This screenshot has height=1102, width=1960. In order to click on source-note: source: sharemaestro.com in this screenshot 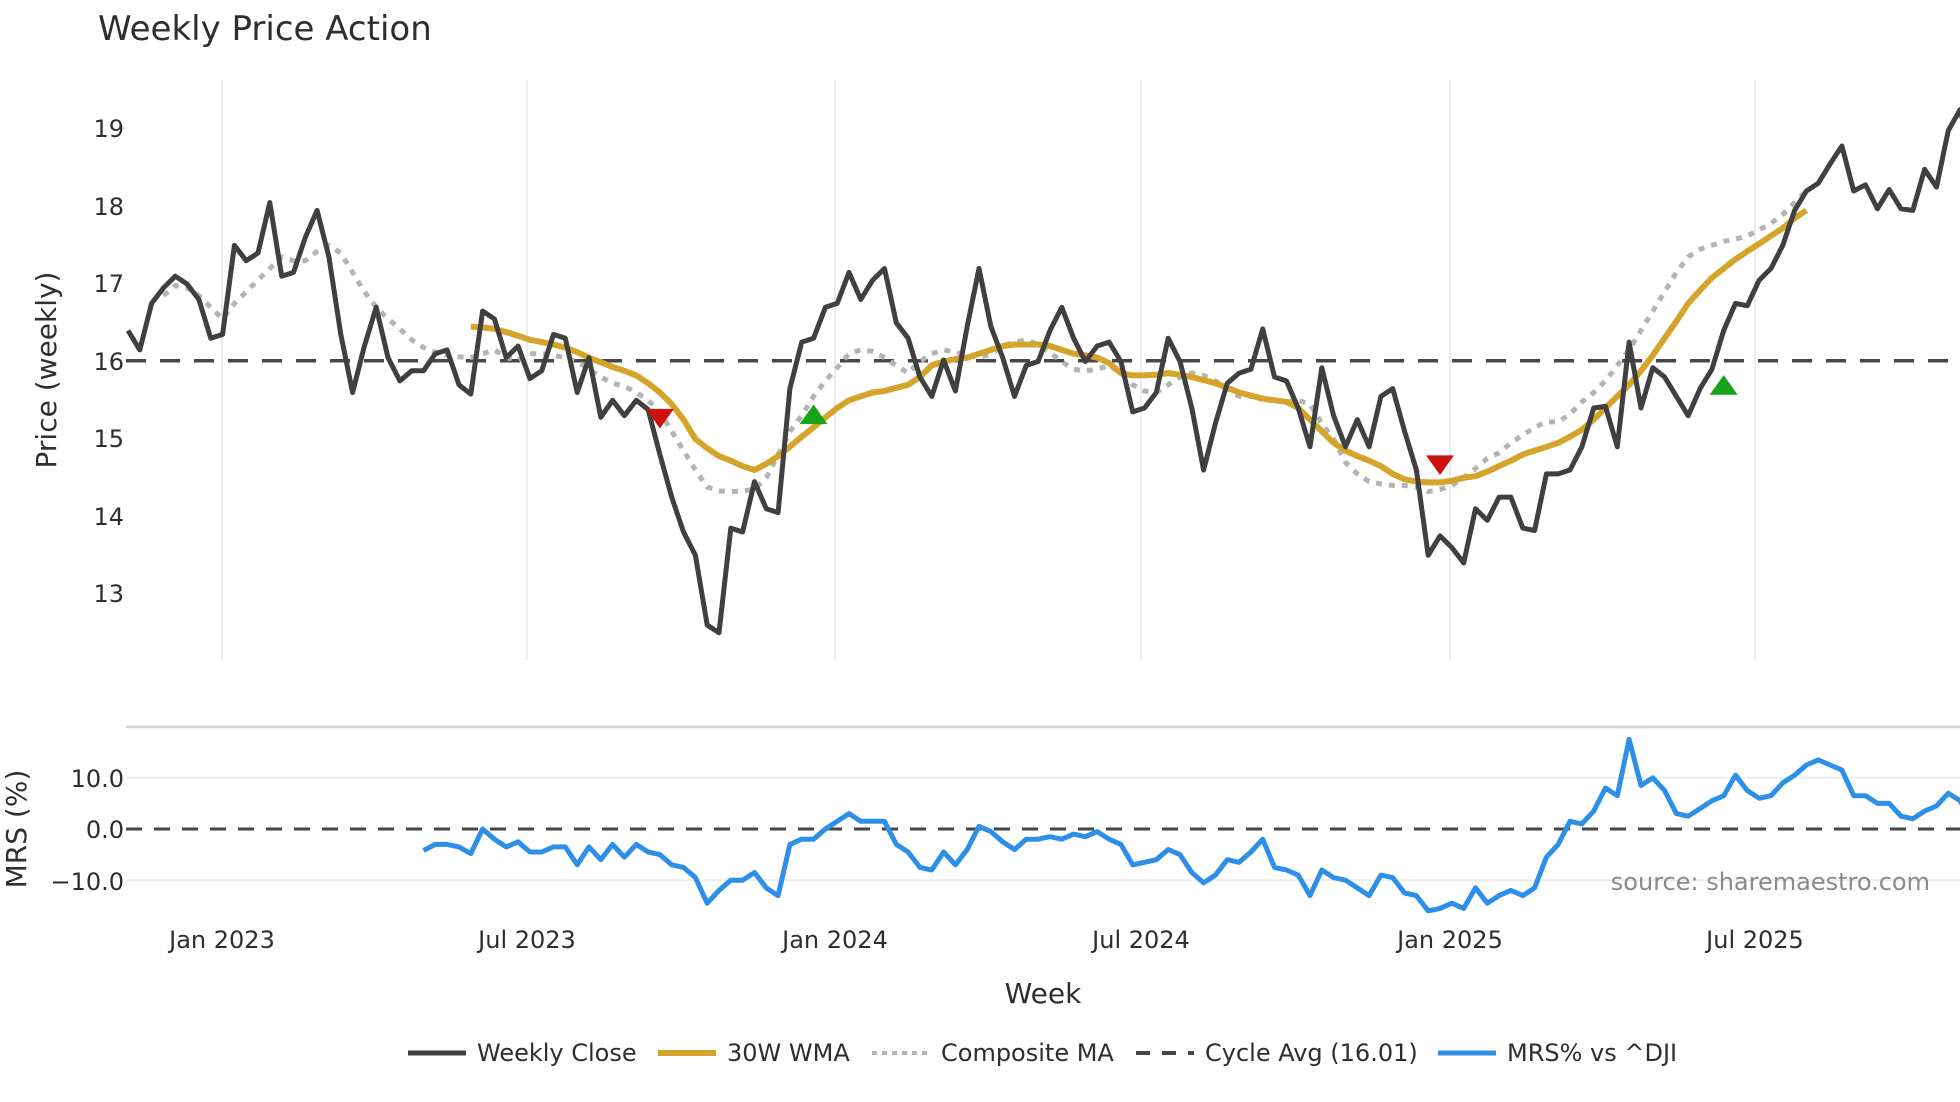, I will do `click(1770, 882)`.